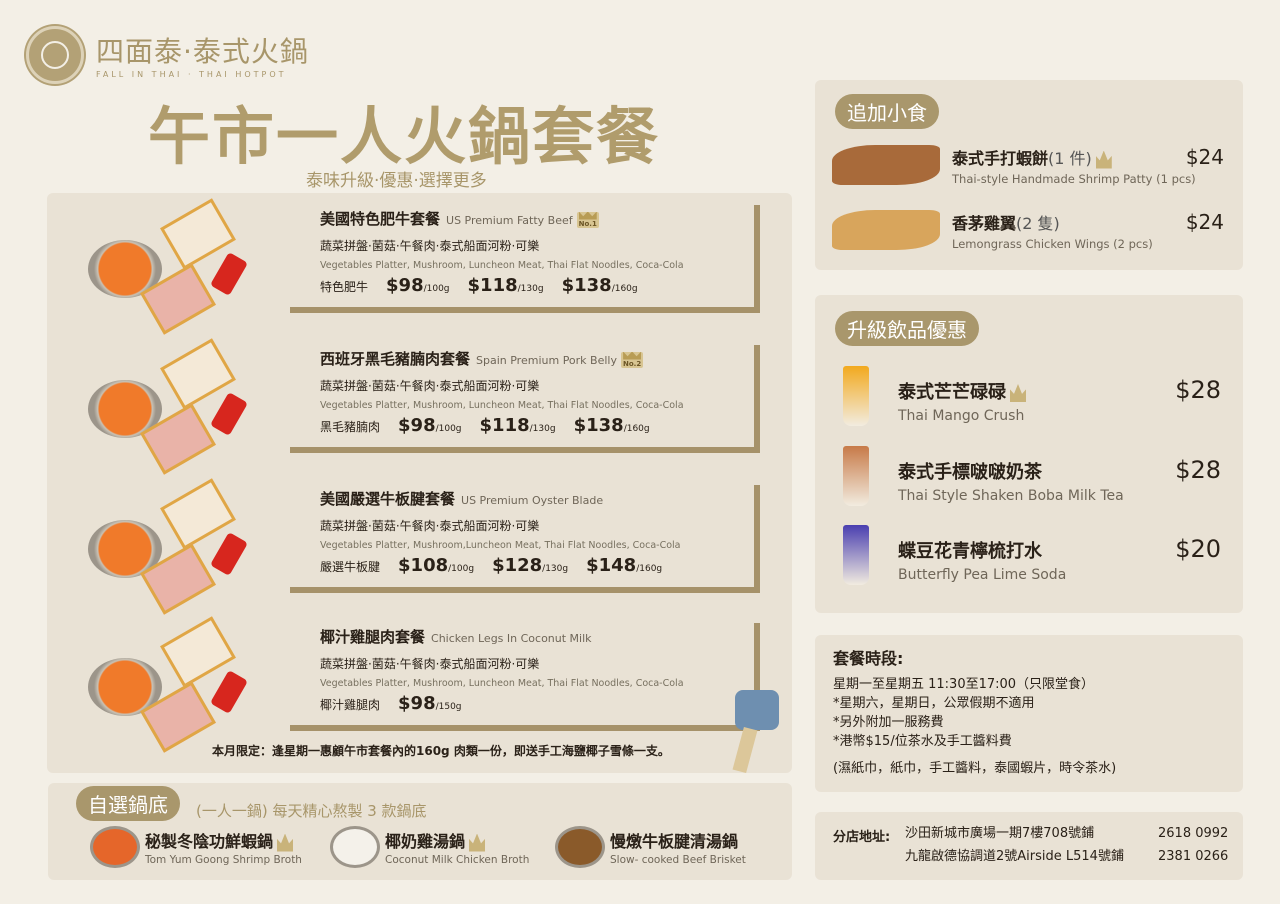 This screenshot has width=1280, height=904. Describe the element at coordinates (1198, 549) in the screenshot. I see `drink-price: $20` at that location.